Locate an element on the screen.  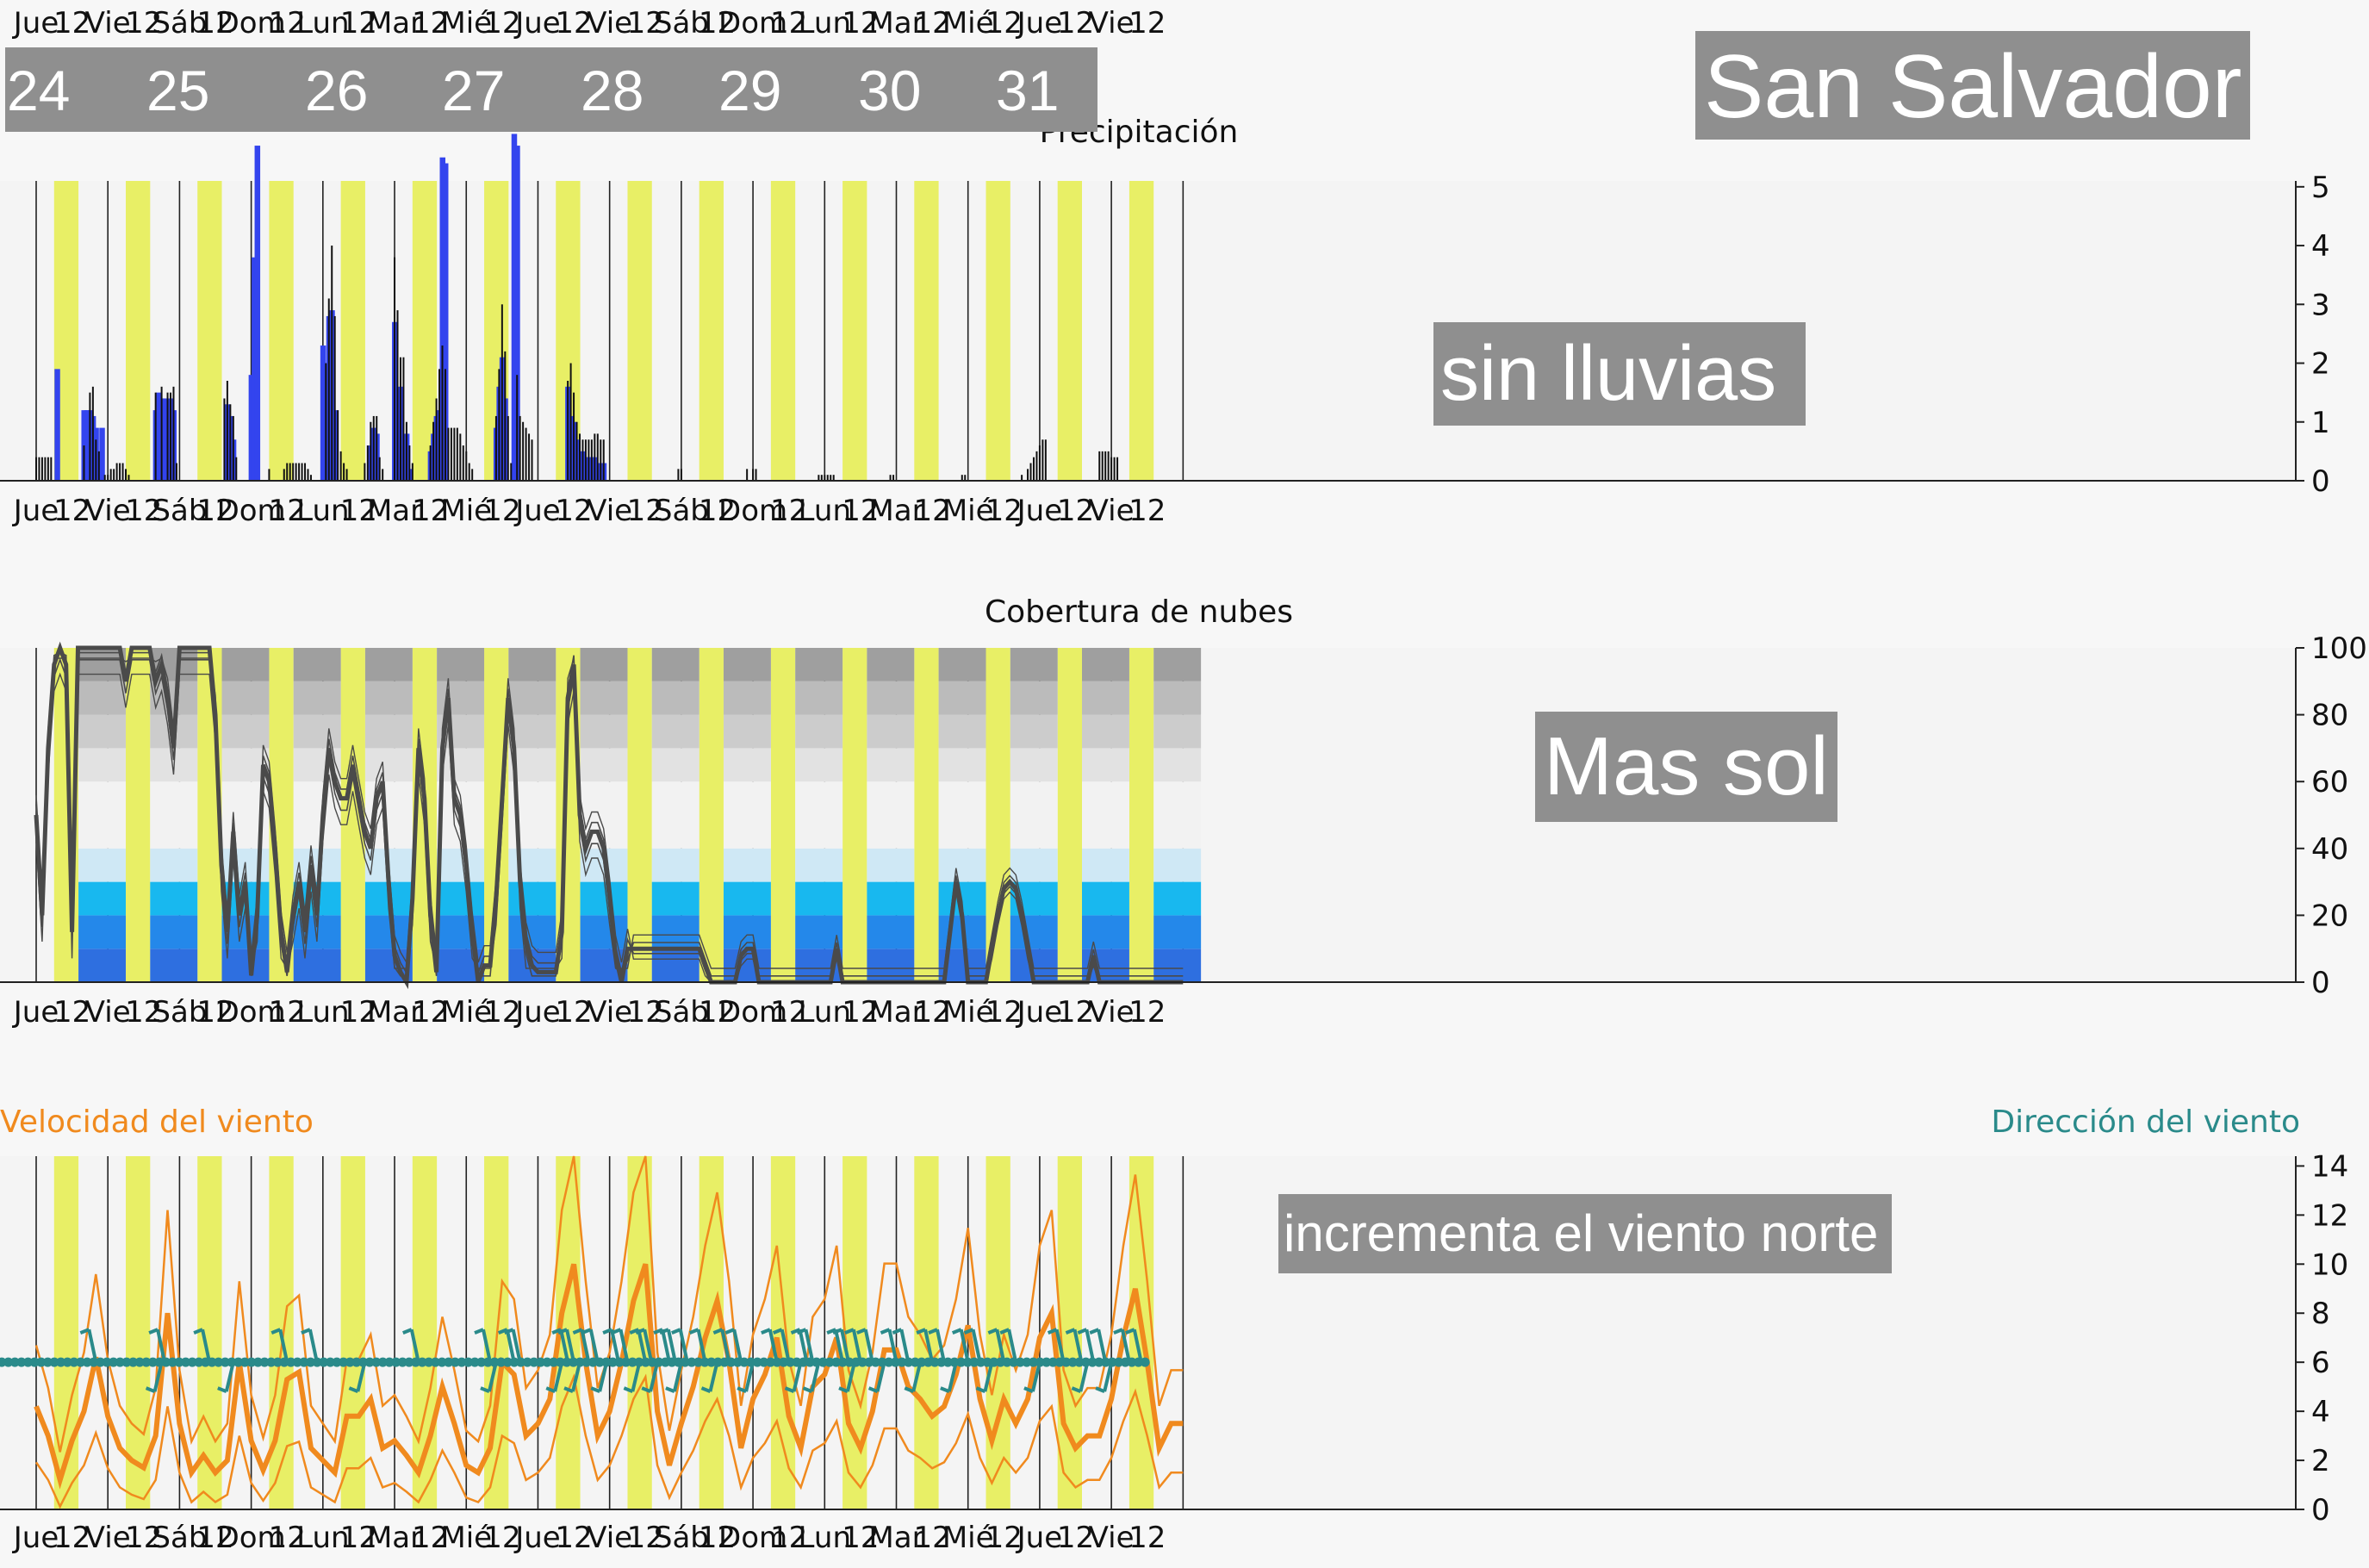
y-tick-label: 4 is located at coordinates (2320, 1412).